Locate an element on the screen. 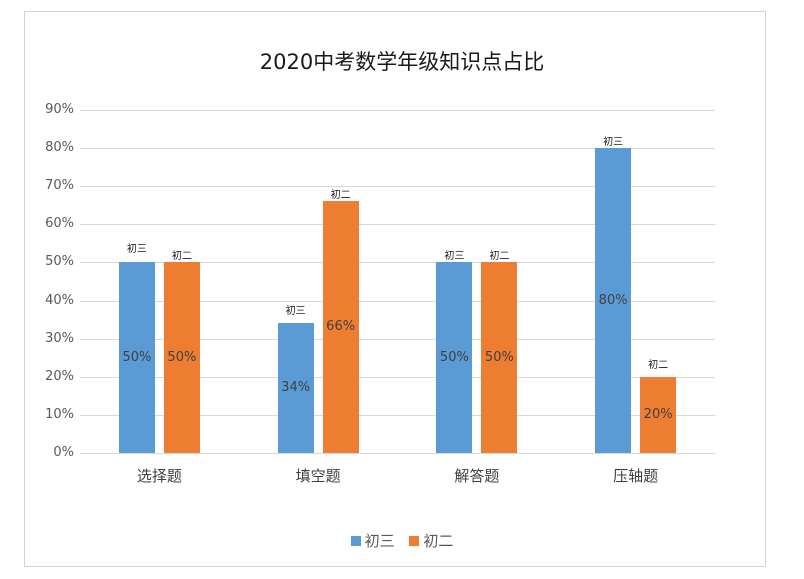 The width and height of the screenshot is (804, 579). bar-初二-填空题: 66% is located at coordinates (340, 327).